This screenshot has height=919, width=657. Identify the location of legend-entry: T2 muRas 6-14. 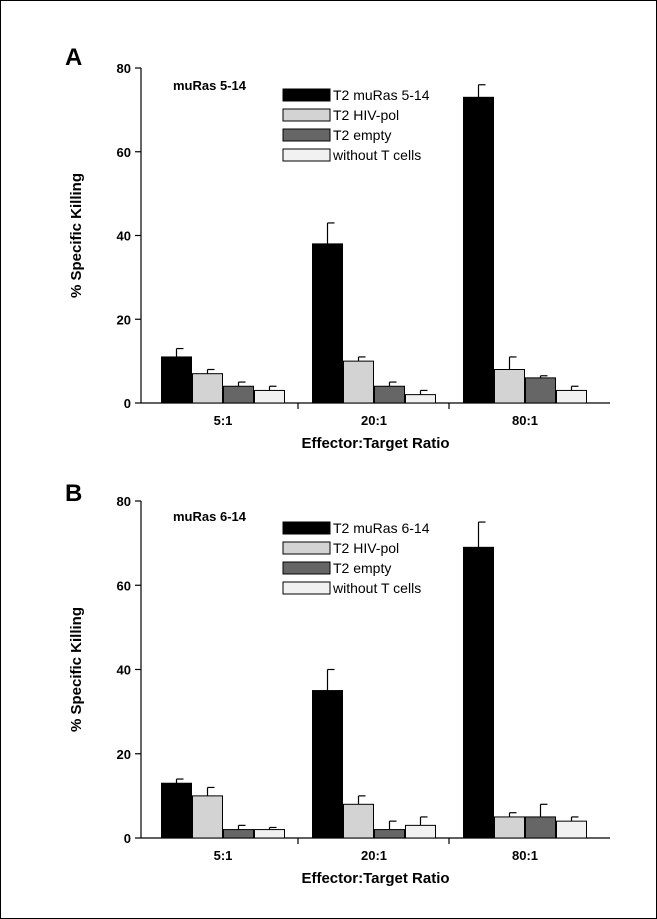
(381, 528).